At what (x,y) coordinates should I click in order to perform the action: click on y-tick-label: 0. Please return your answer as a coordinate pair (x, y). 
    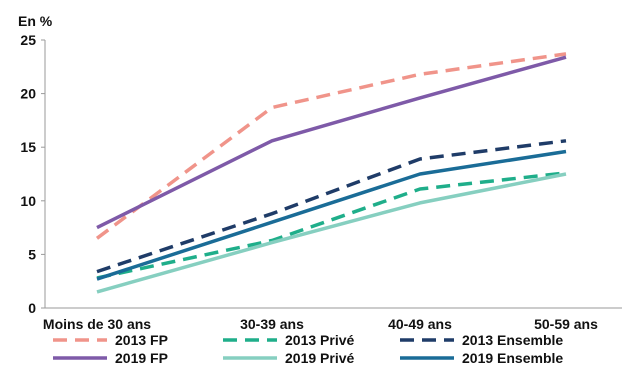
    Looking at the image, I should click on (32, 308).